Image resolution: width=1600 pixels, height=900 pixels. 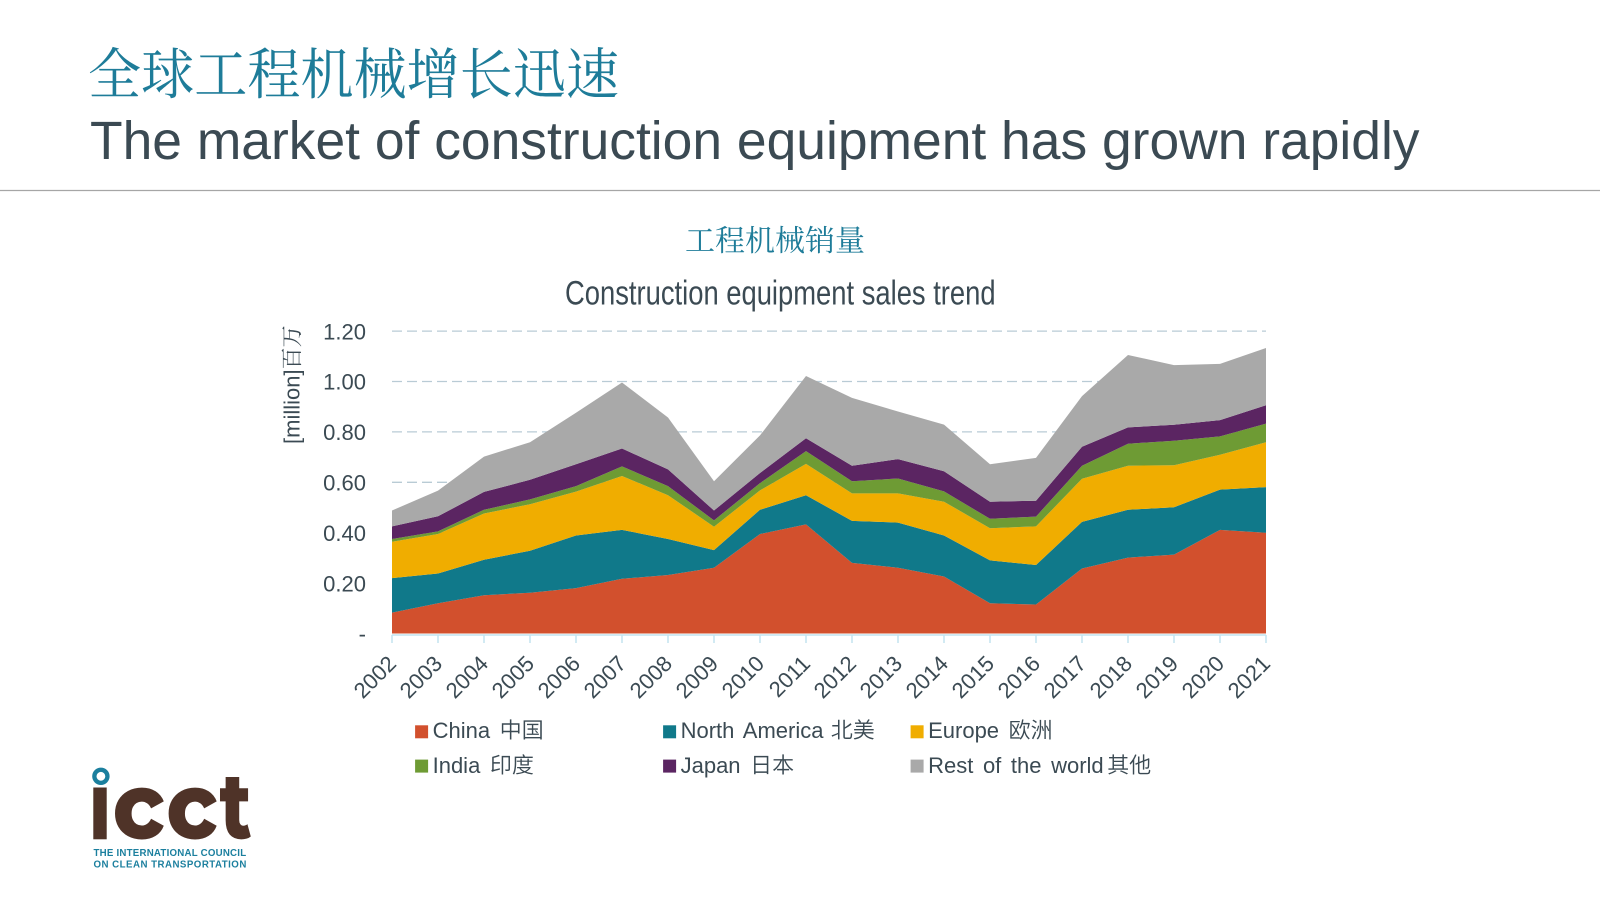 I want to click on svg-text: THE INTERNATIONAL COUNCIL, so click(x=170, y=853).